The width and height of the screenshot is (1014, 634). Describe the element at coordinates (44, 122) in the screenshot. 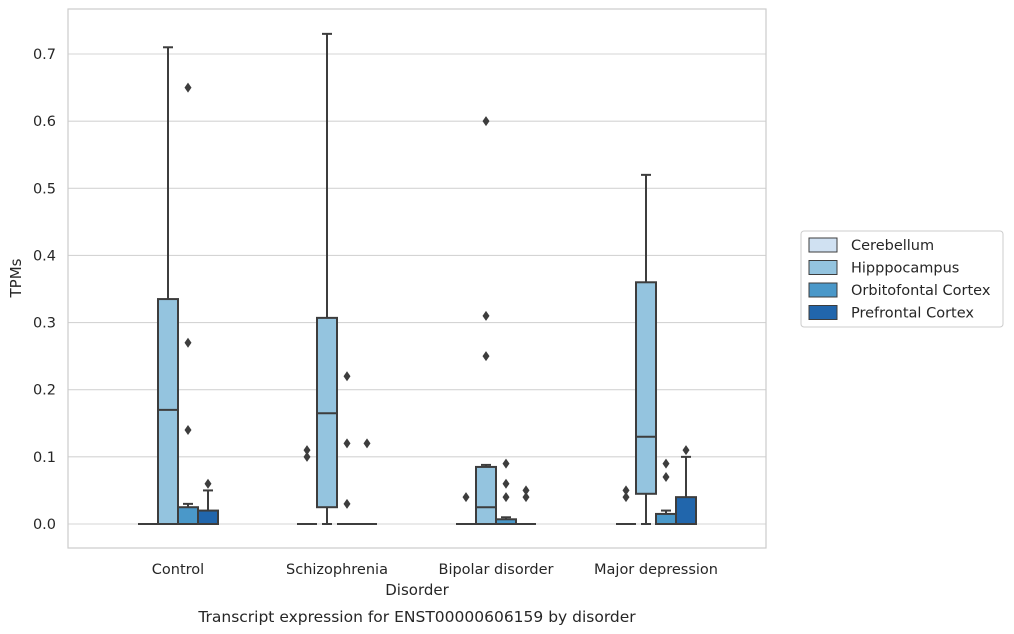

I see `y-tick-label: 0.6` at that location.